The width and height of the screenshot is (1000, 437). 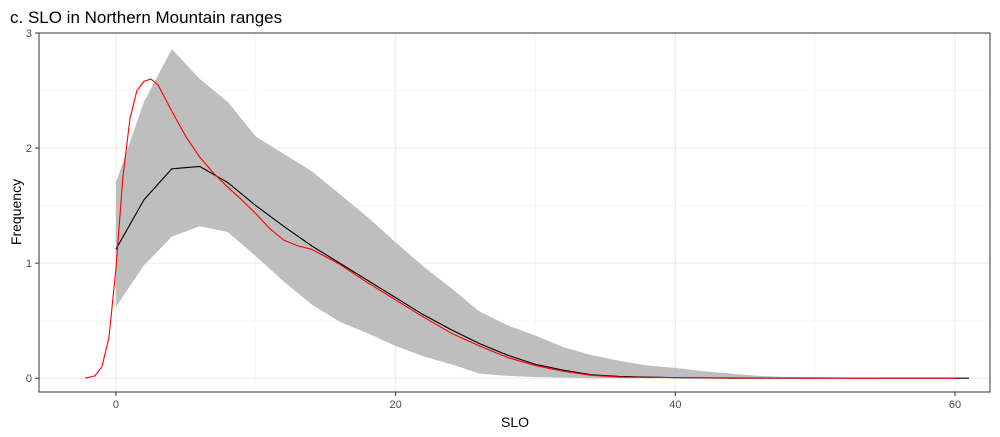 I want to click on x-tick-label: 20, so click(x=396, y=405).